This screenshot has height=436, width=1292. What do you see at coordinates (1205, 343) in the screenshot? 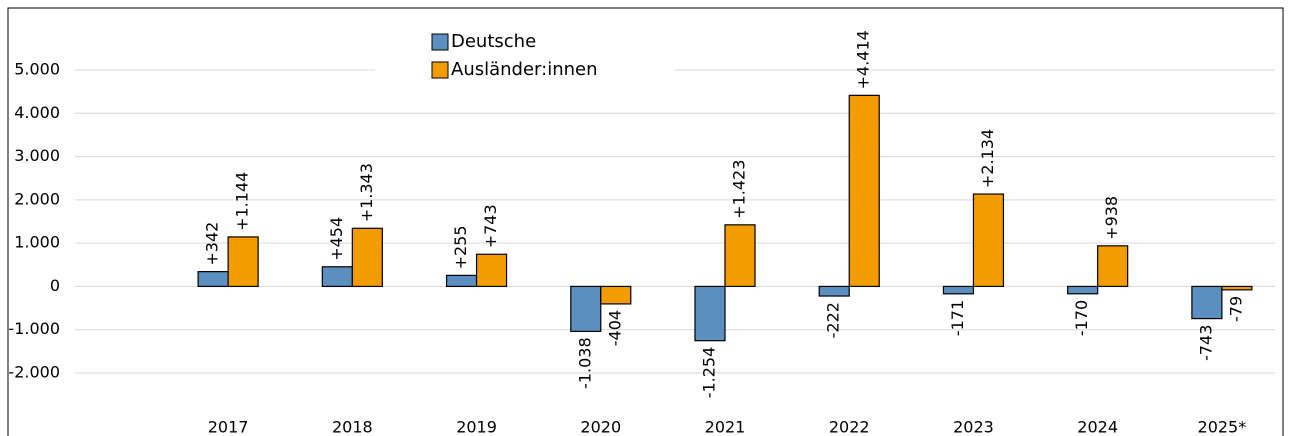
I see `value-label: -743` at bounding box center [1205, 343].